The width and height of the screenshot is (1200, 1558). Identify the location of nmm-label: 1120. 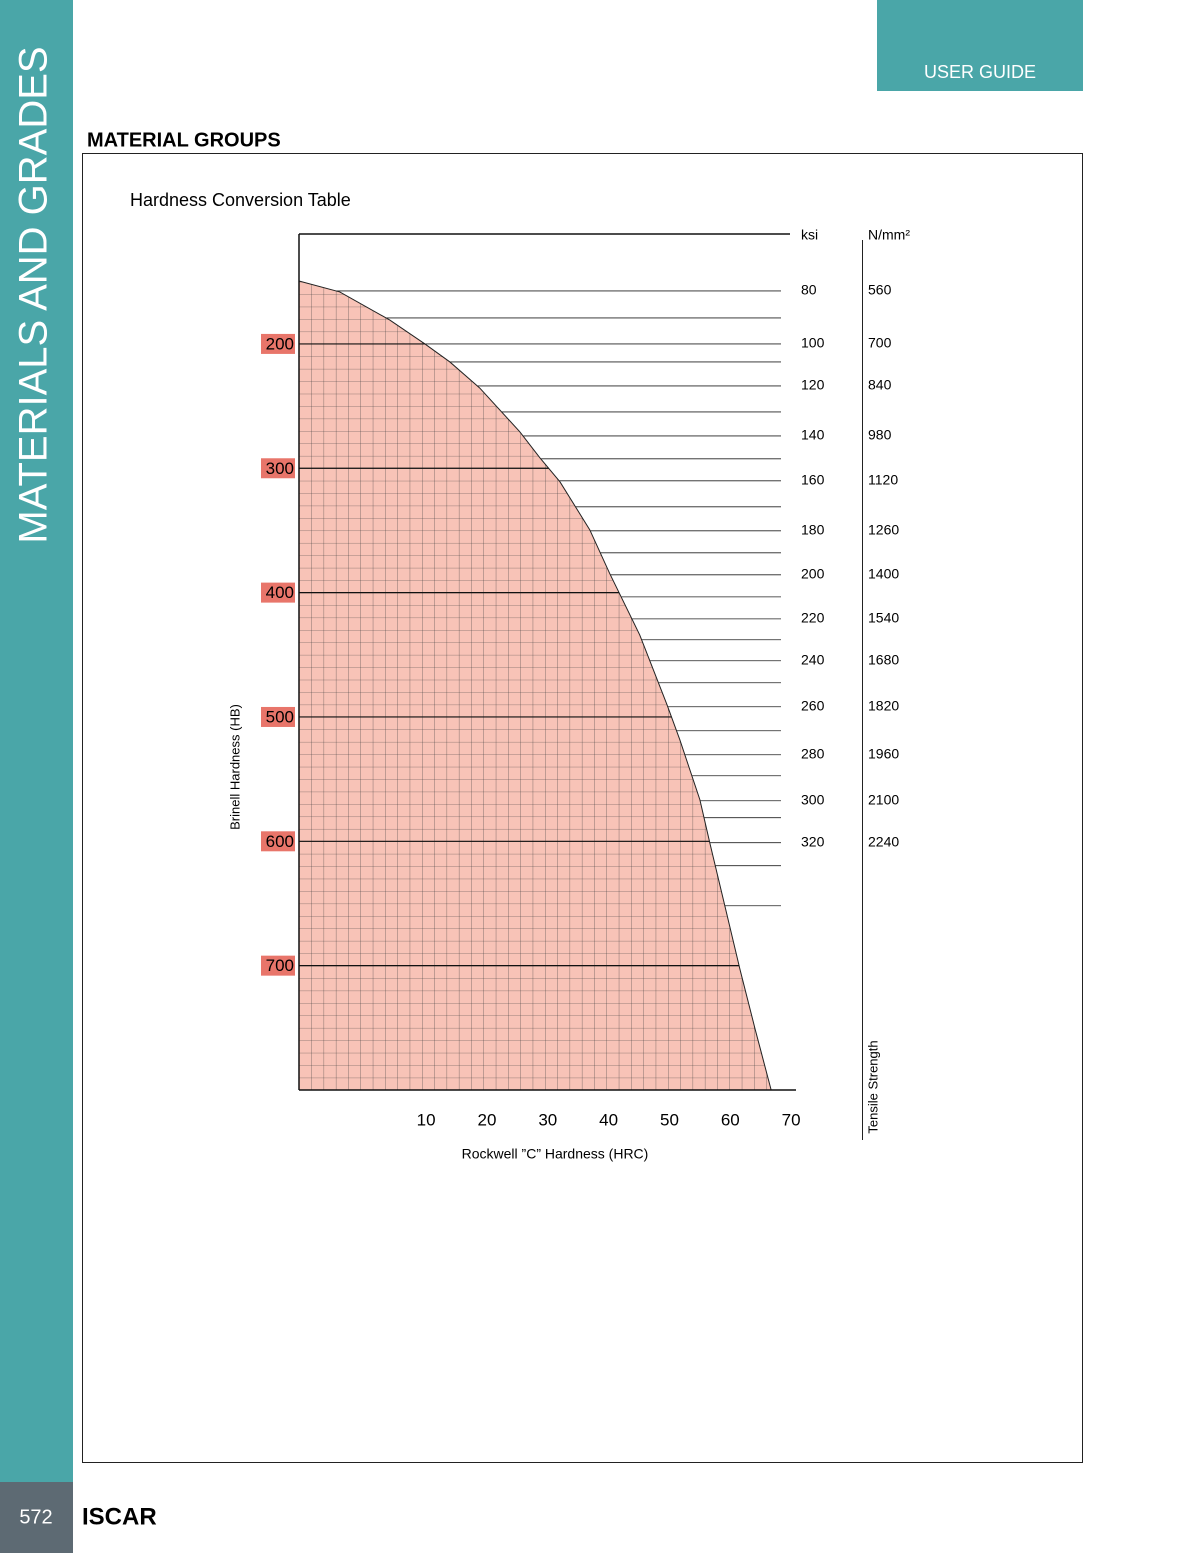
(883, 480).